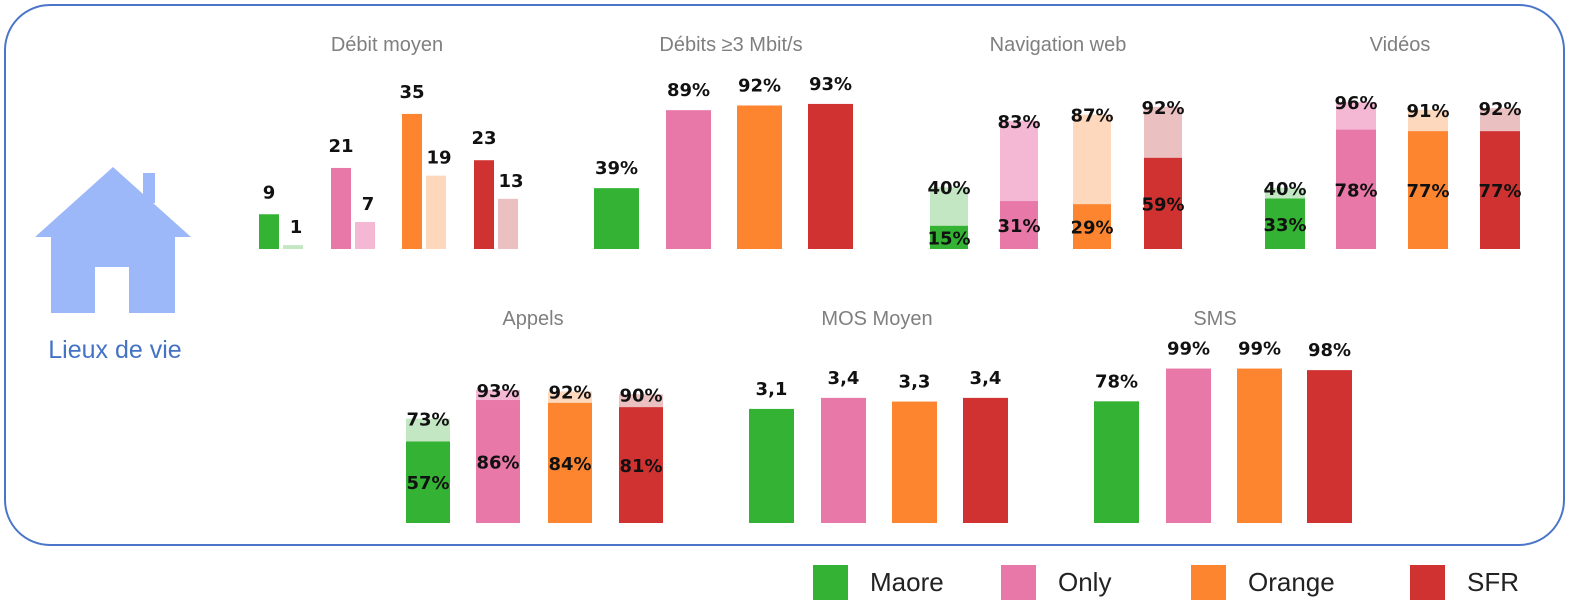  What do you see at coordinates (365, 235) in the screenshot?
I see `bar-only-secondary` at bounding box center [365, 235].